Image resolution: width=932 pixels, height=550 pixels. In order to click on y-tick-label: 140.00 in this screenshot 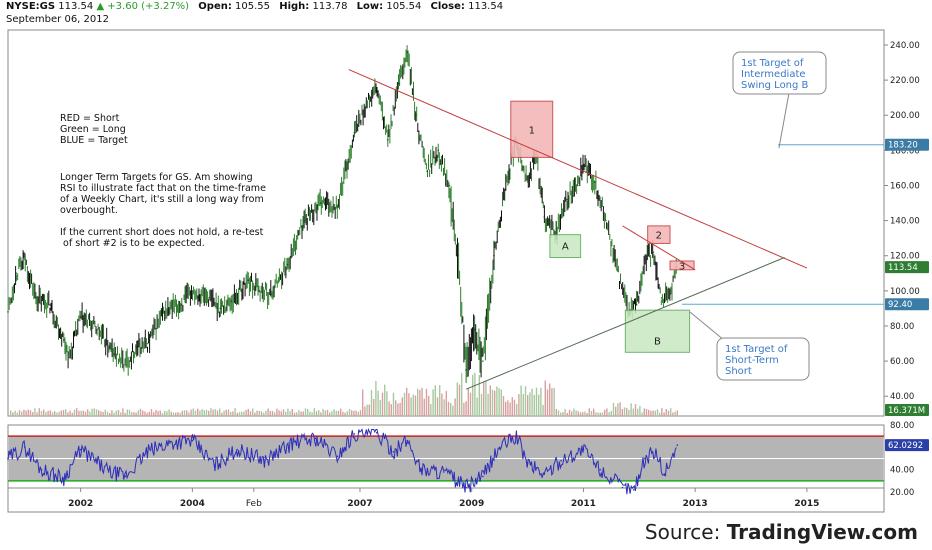, I will do `click(905, 222)`.